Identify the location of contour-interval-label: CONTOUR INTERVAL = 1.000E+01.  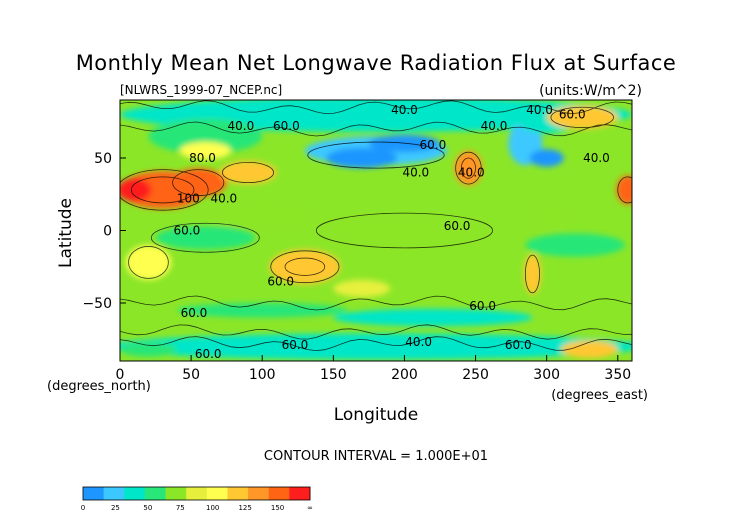
(376, 456).